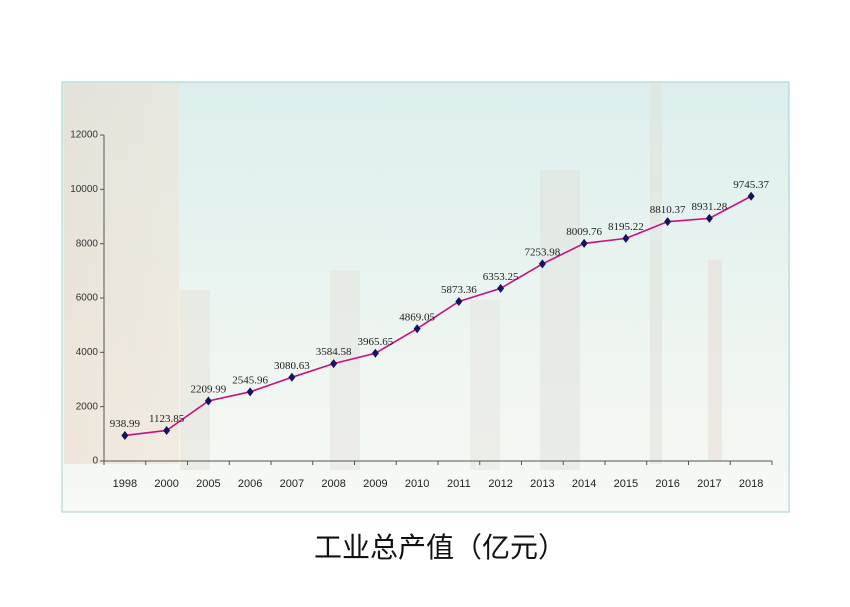 The width and height of the screenshot is (850, 607). Describe the element at coordinates (751, 484) in the screenshot. I see `x-tick-label: 2018` at that location.